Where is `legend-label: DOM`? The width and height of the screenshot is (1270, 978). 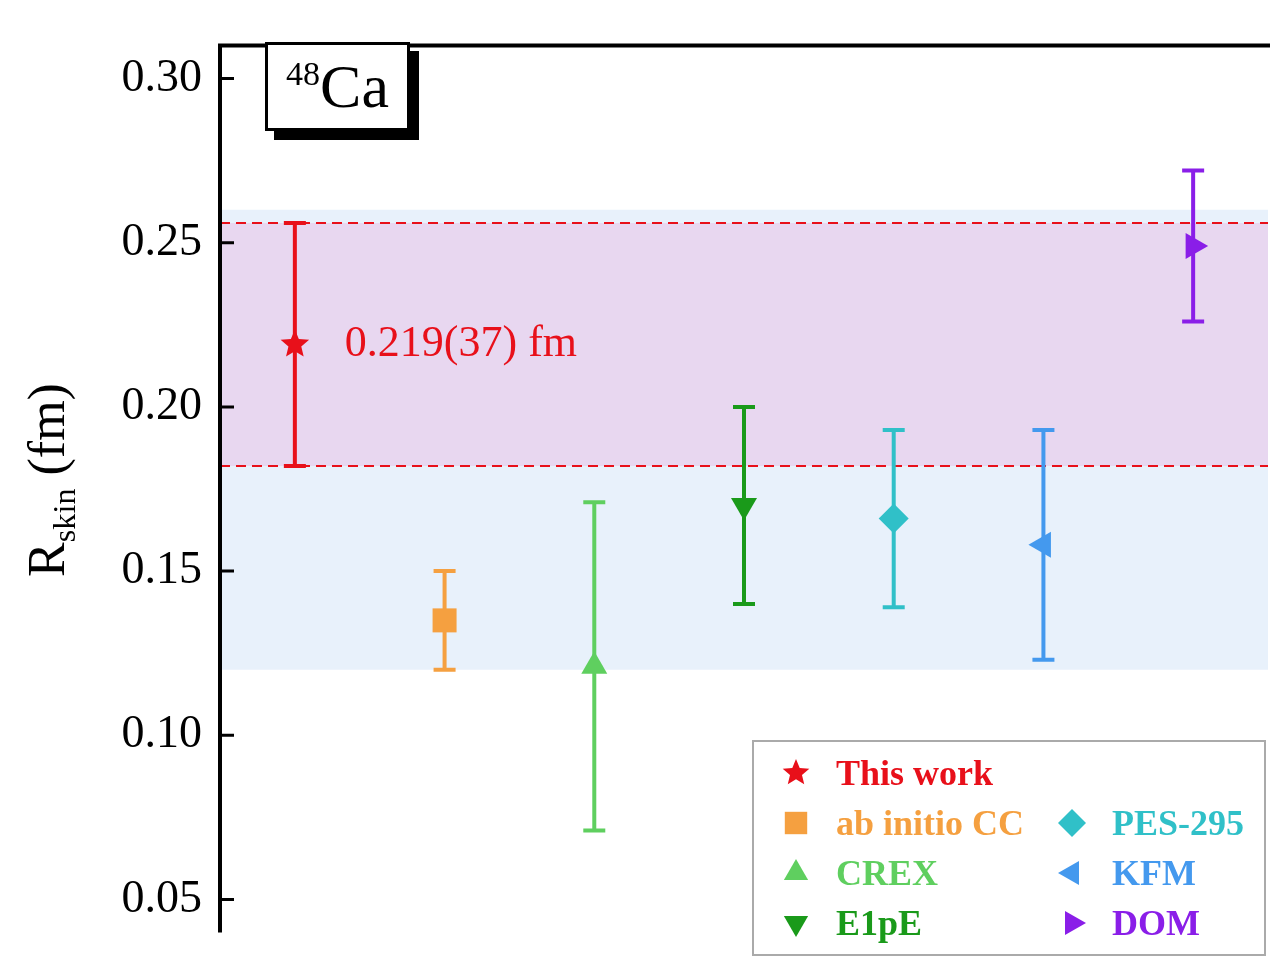 legend-label: DOM is located at coordinates (1155, 923).